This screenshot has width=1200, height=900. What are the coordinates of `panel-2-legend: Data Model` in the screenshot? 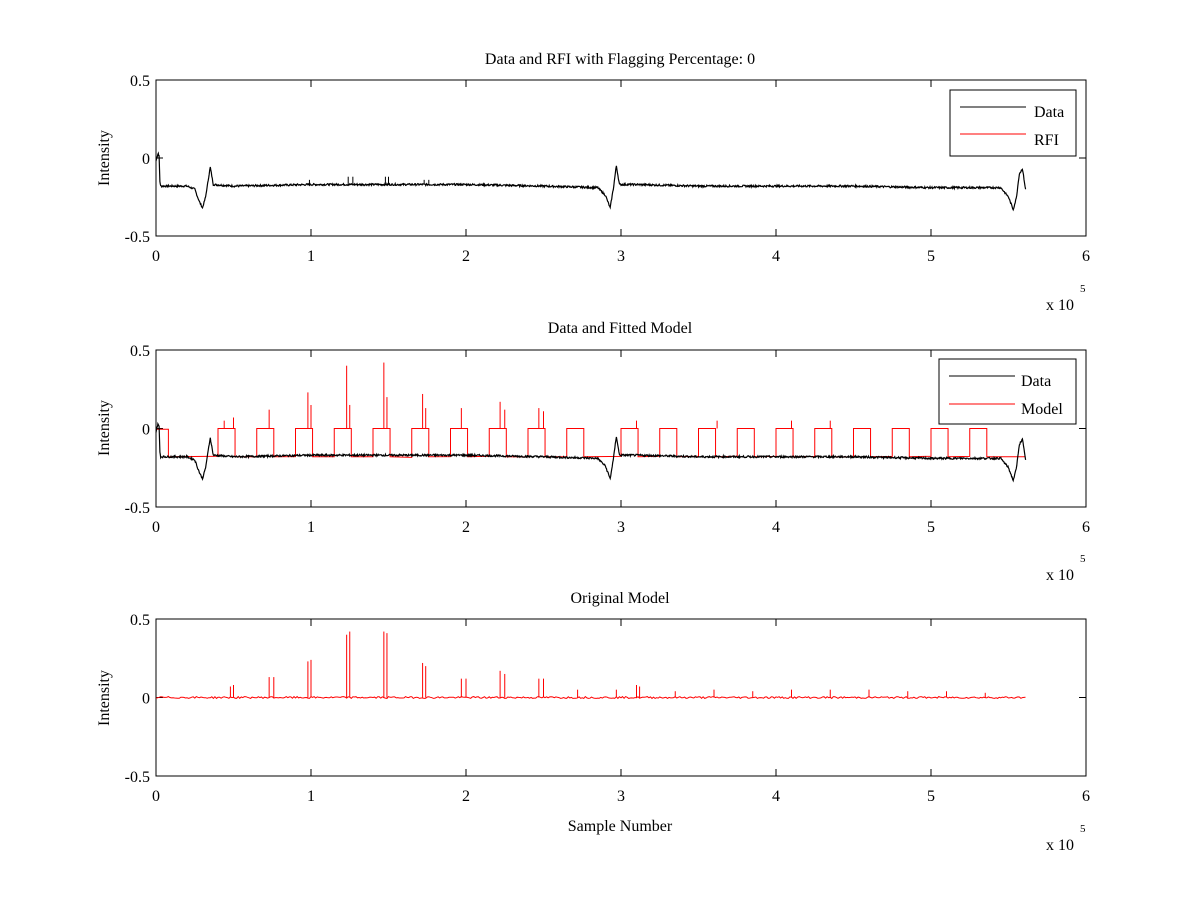 It's located at (1007, 391).